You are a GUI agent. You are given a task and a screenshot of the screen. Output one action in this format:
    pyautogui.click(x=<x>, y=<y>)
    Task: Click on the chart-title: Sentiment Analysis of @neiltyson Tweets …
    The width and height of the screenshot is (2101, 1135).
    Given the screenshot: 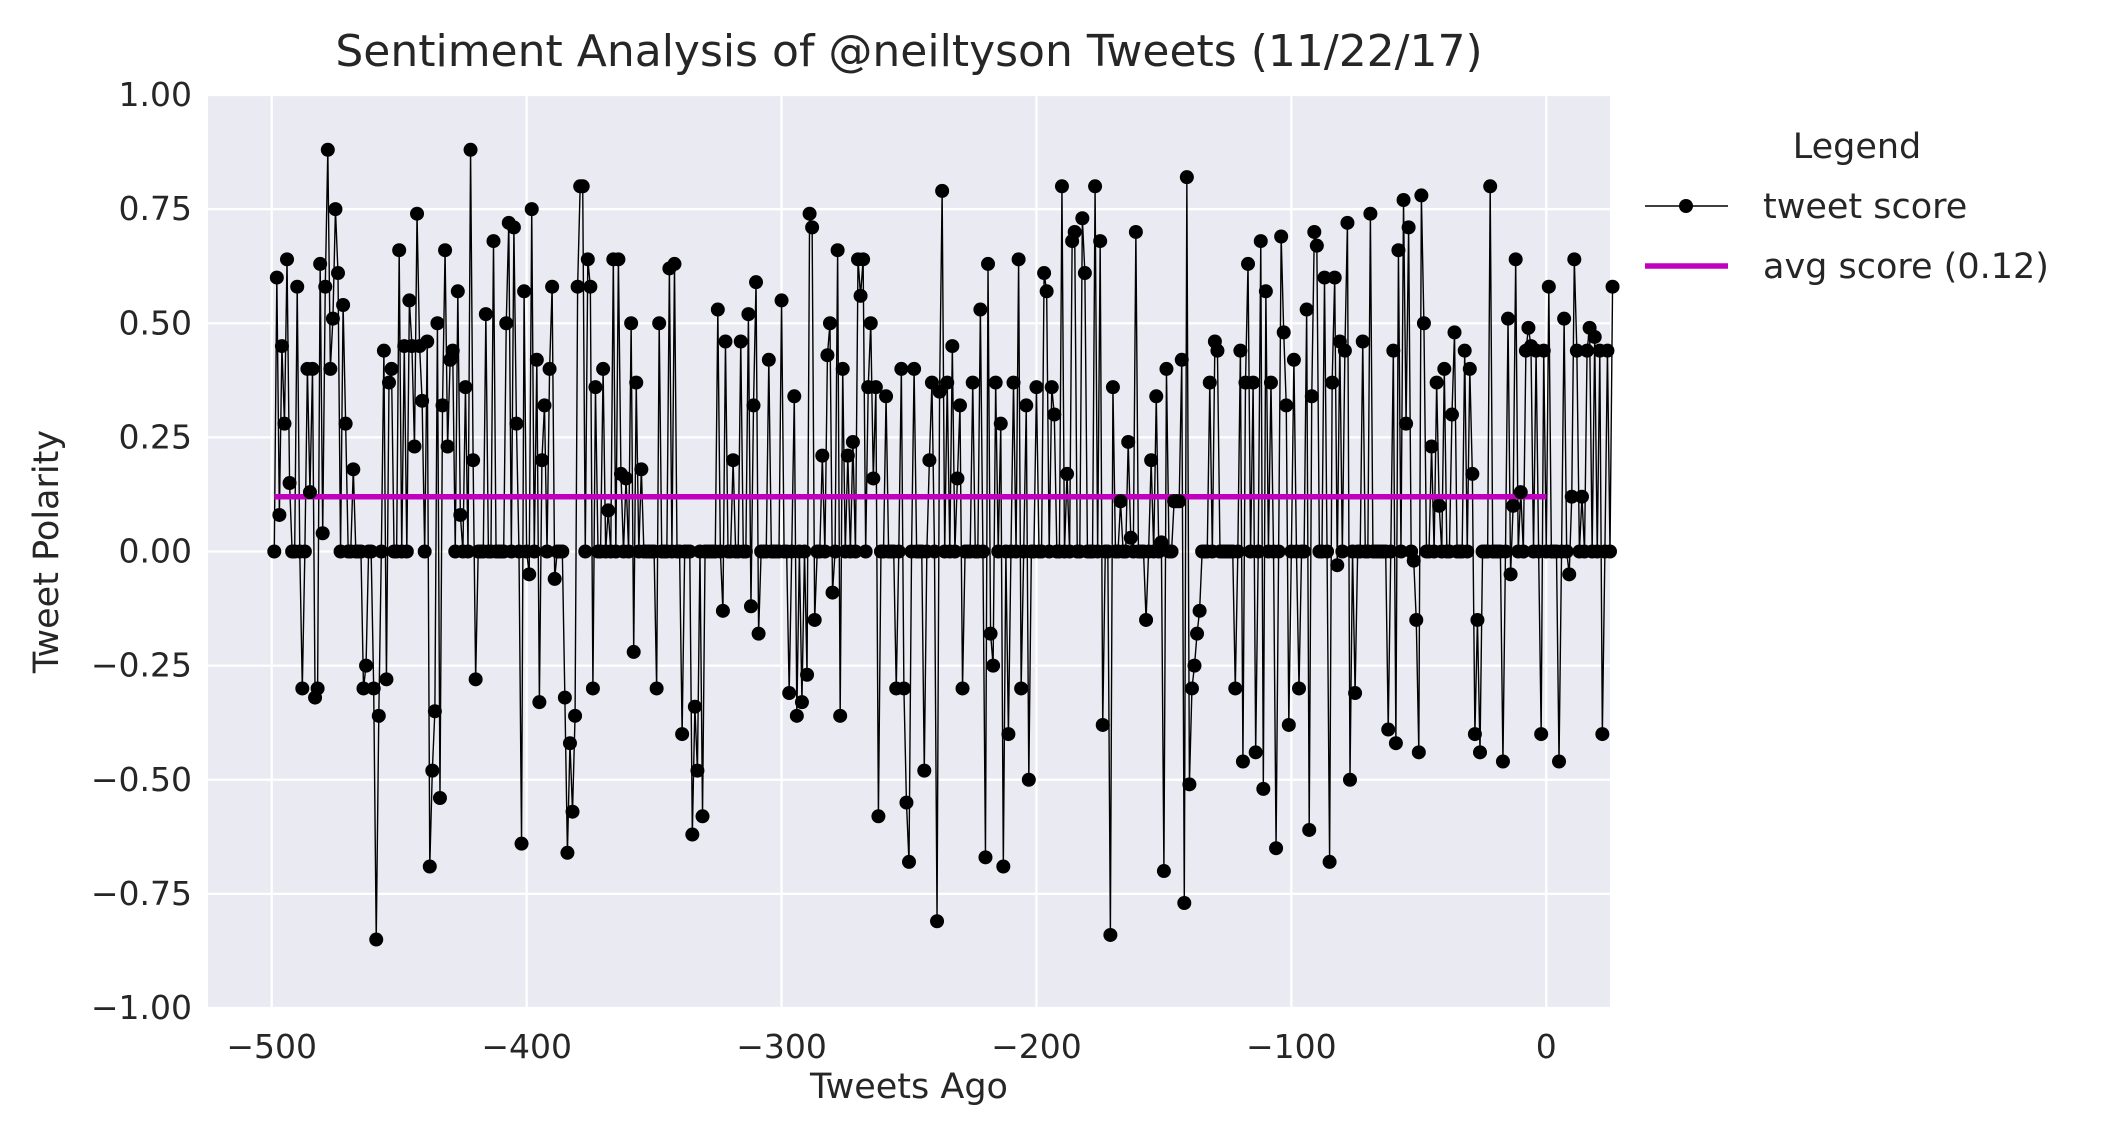 What is the action you would take?
    pyautogui.click(x=908, y=51)
    